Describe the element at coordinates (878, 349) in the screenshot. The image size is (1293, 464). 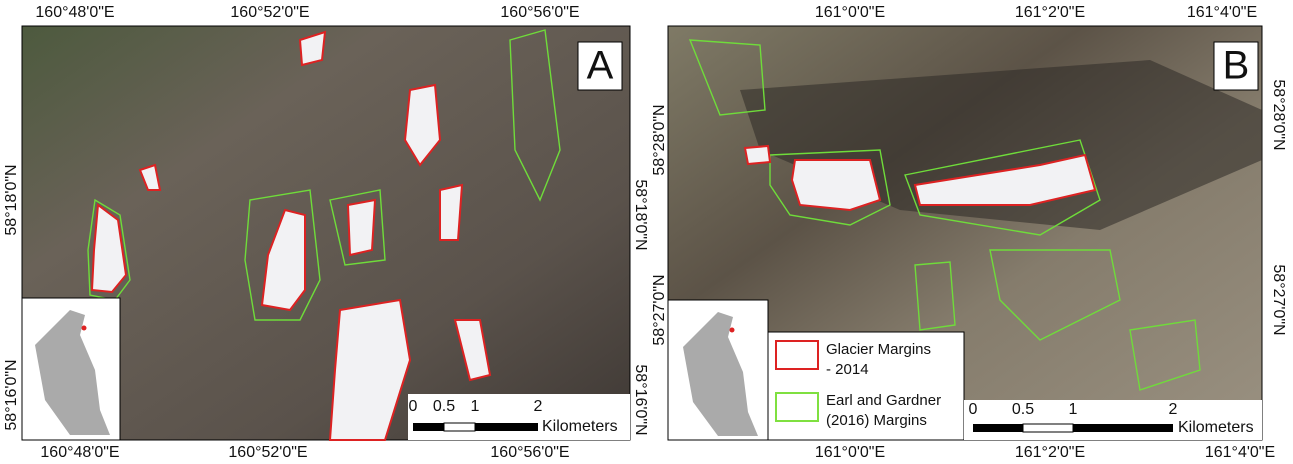
I see `legend-label: Glacier Margins` at that location.